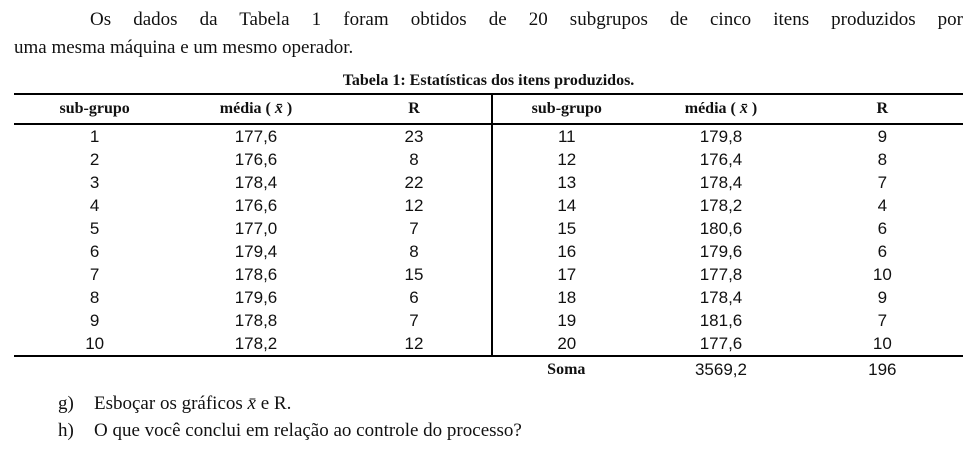 The image size is (977, 449). Describe the element at coordinates (94, 159) in the screenshot. I see `subgroup-cell: 2` at that location.